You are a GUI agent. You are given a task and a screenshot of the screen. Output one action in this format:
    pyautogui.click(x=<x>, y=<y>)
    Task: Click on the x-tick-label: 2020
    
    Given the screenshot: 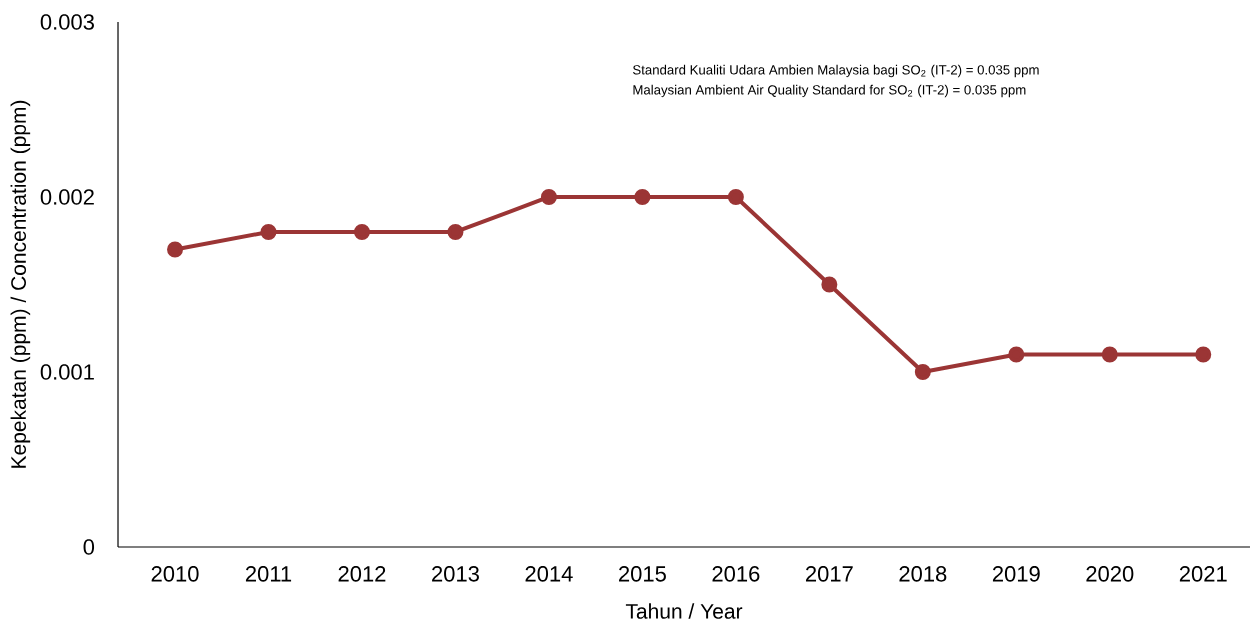 What is the action you would take?
    pyautogui.click(x=1110, y=574)
    